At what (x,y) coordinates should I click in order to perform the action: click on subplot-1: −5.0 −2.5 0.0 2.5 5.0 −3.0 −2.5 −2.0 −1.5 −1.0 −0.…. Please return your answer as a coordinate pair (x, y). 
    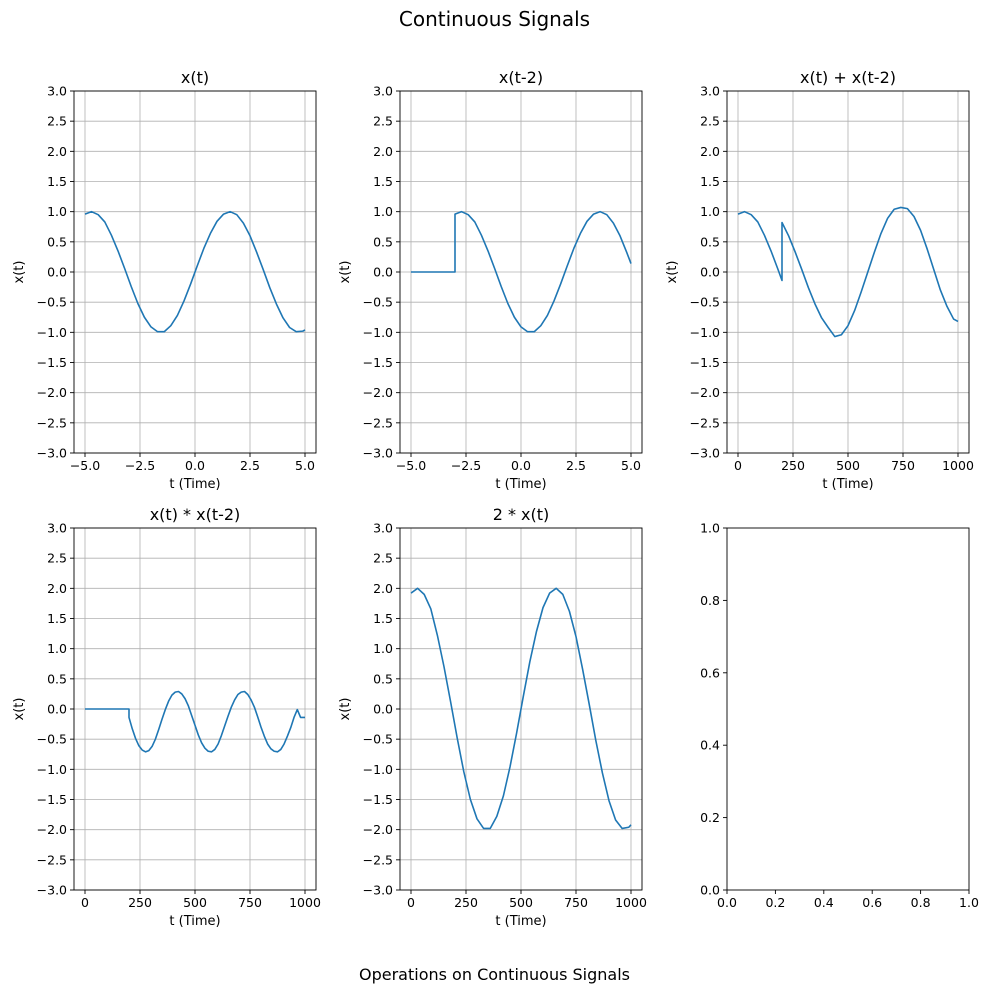
    Looking at the image, I should click on (164, 280).